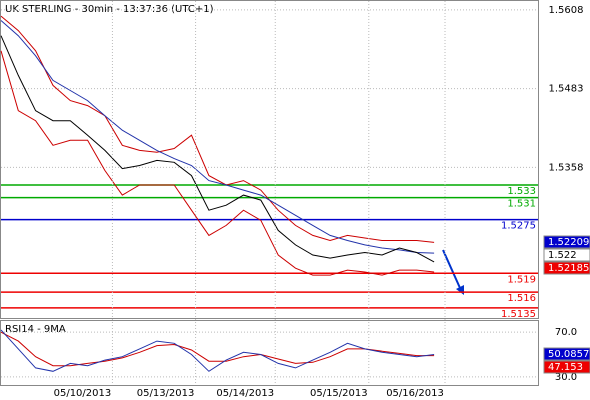 The image size is (590, 400). I want to click on value-label: 1.522, so click(562, 255).